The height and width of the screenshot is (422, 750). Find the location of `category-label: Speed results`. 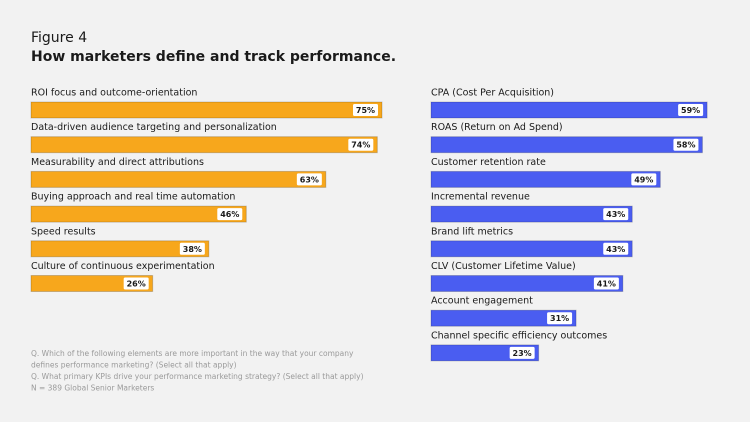

category-label: Speed results is located at coordinates (63, 231).